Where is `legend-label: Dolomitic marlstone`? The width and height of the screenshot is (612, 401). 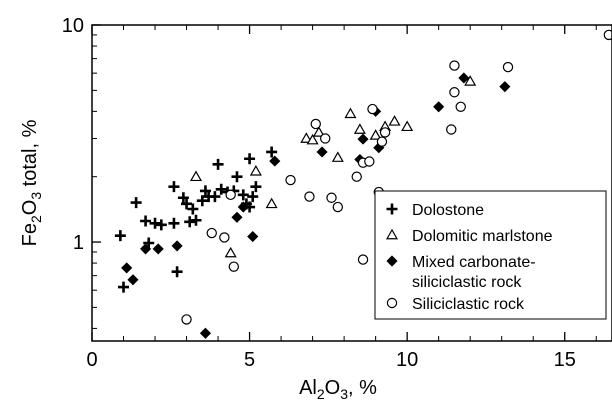
legend-label: Dolomitic marlstone is located at coordinates (482, 236).